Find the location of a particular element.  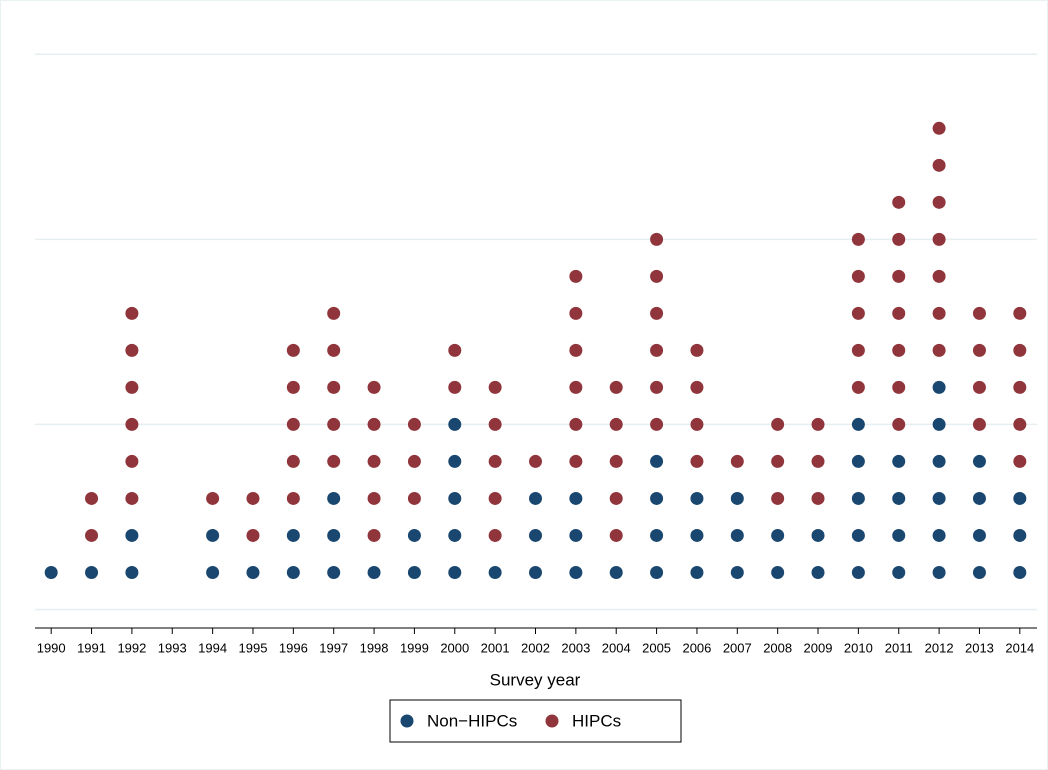

legend-marker is located at coordinates (552, 721).